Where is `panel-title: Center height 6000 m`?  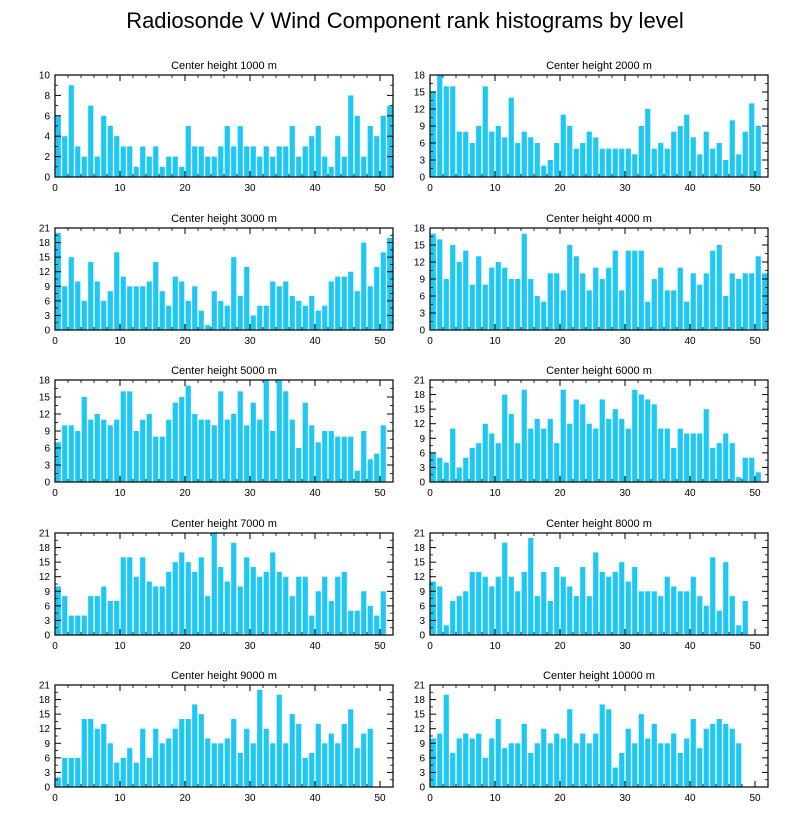 panel-title: Center height 6000 m is located at coordinates (599, 371).